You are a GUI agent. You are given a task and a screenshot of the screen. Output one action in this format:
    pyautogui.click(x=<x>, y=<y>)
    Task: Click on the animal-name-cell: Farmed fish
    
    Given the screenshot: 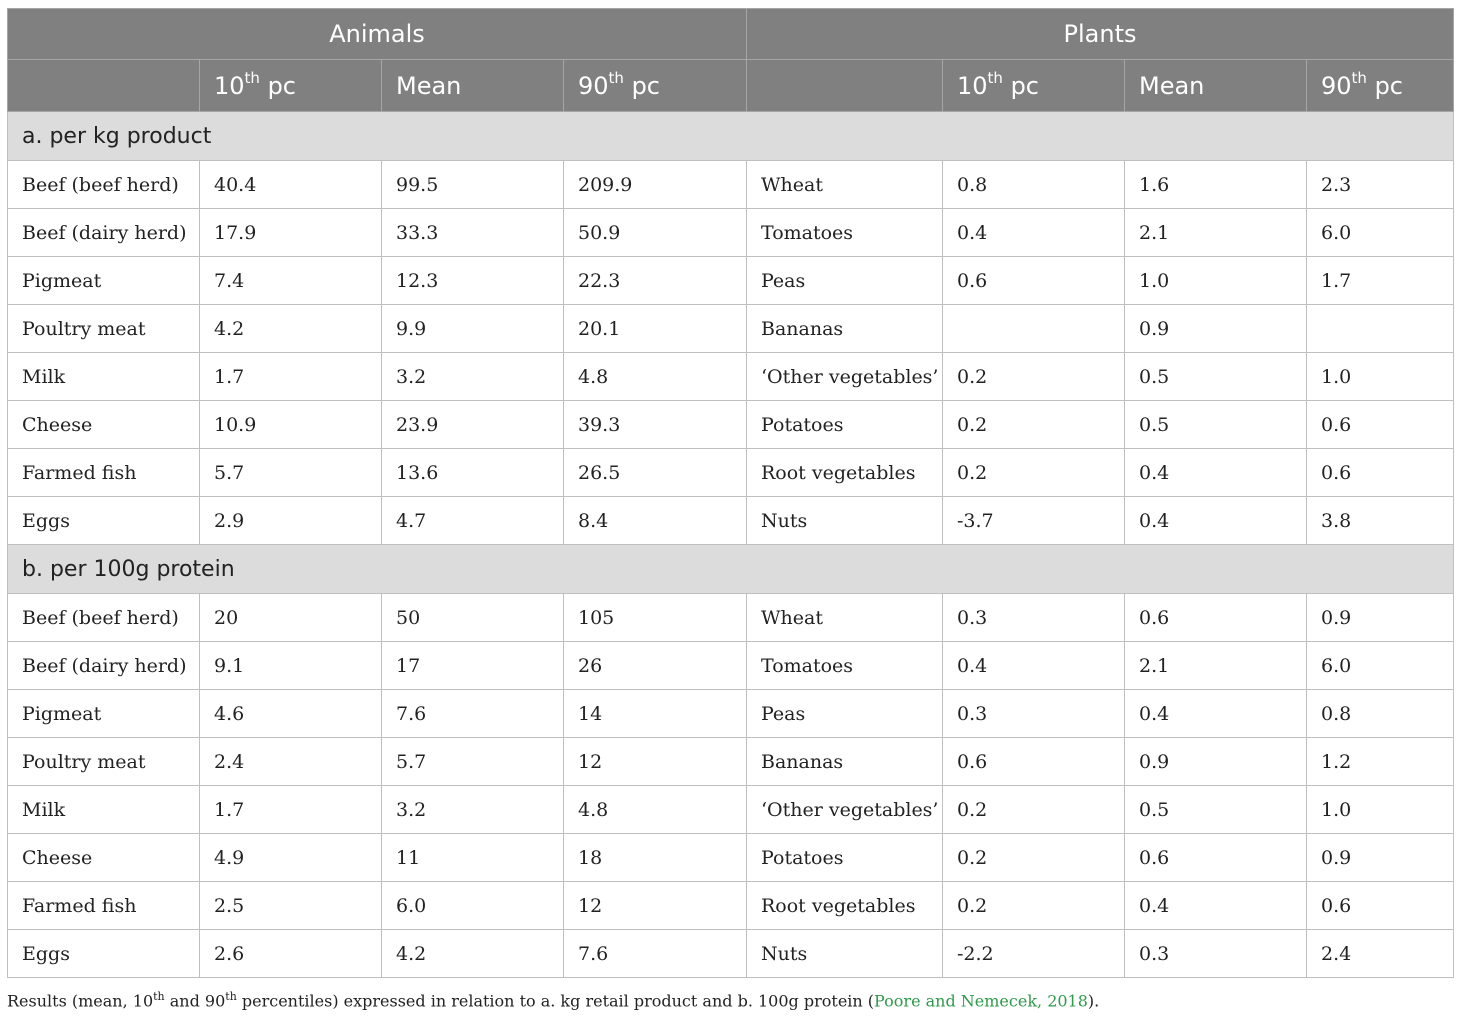 What is the action you would take?
    pyautogui.click(x=103, y=905)
    